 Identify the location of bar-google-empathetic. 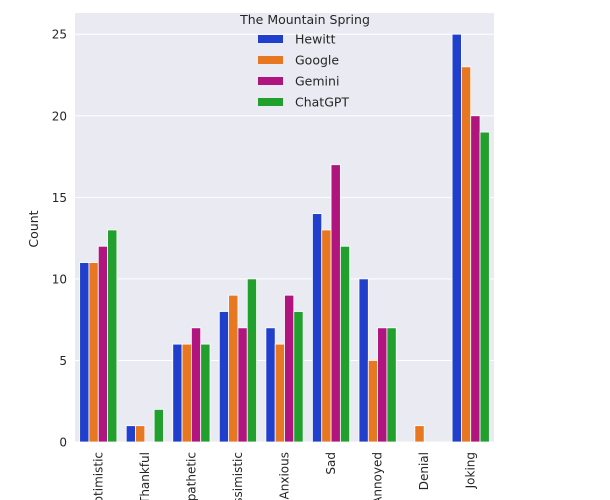
(186, 393).